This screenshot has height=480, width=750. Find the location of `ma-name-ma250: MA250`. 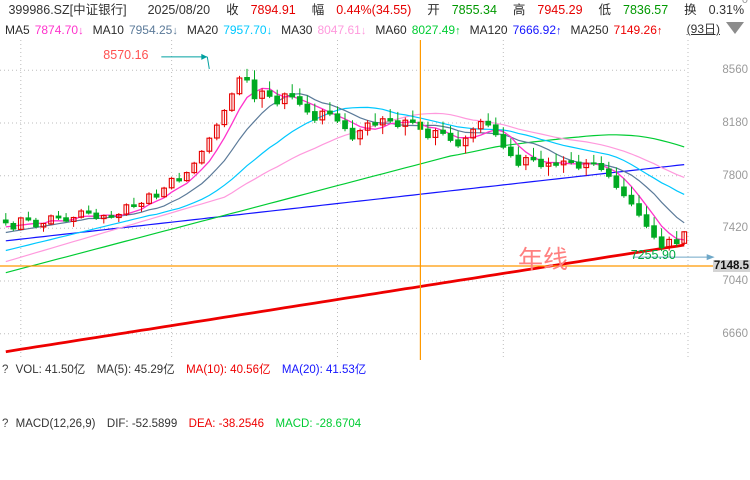

ma-name-ma250: MA250 is located at coordinates (589, 30).